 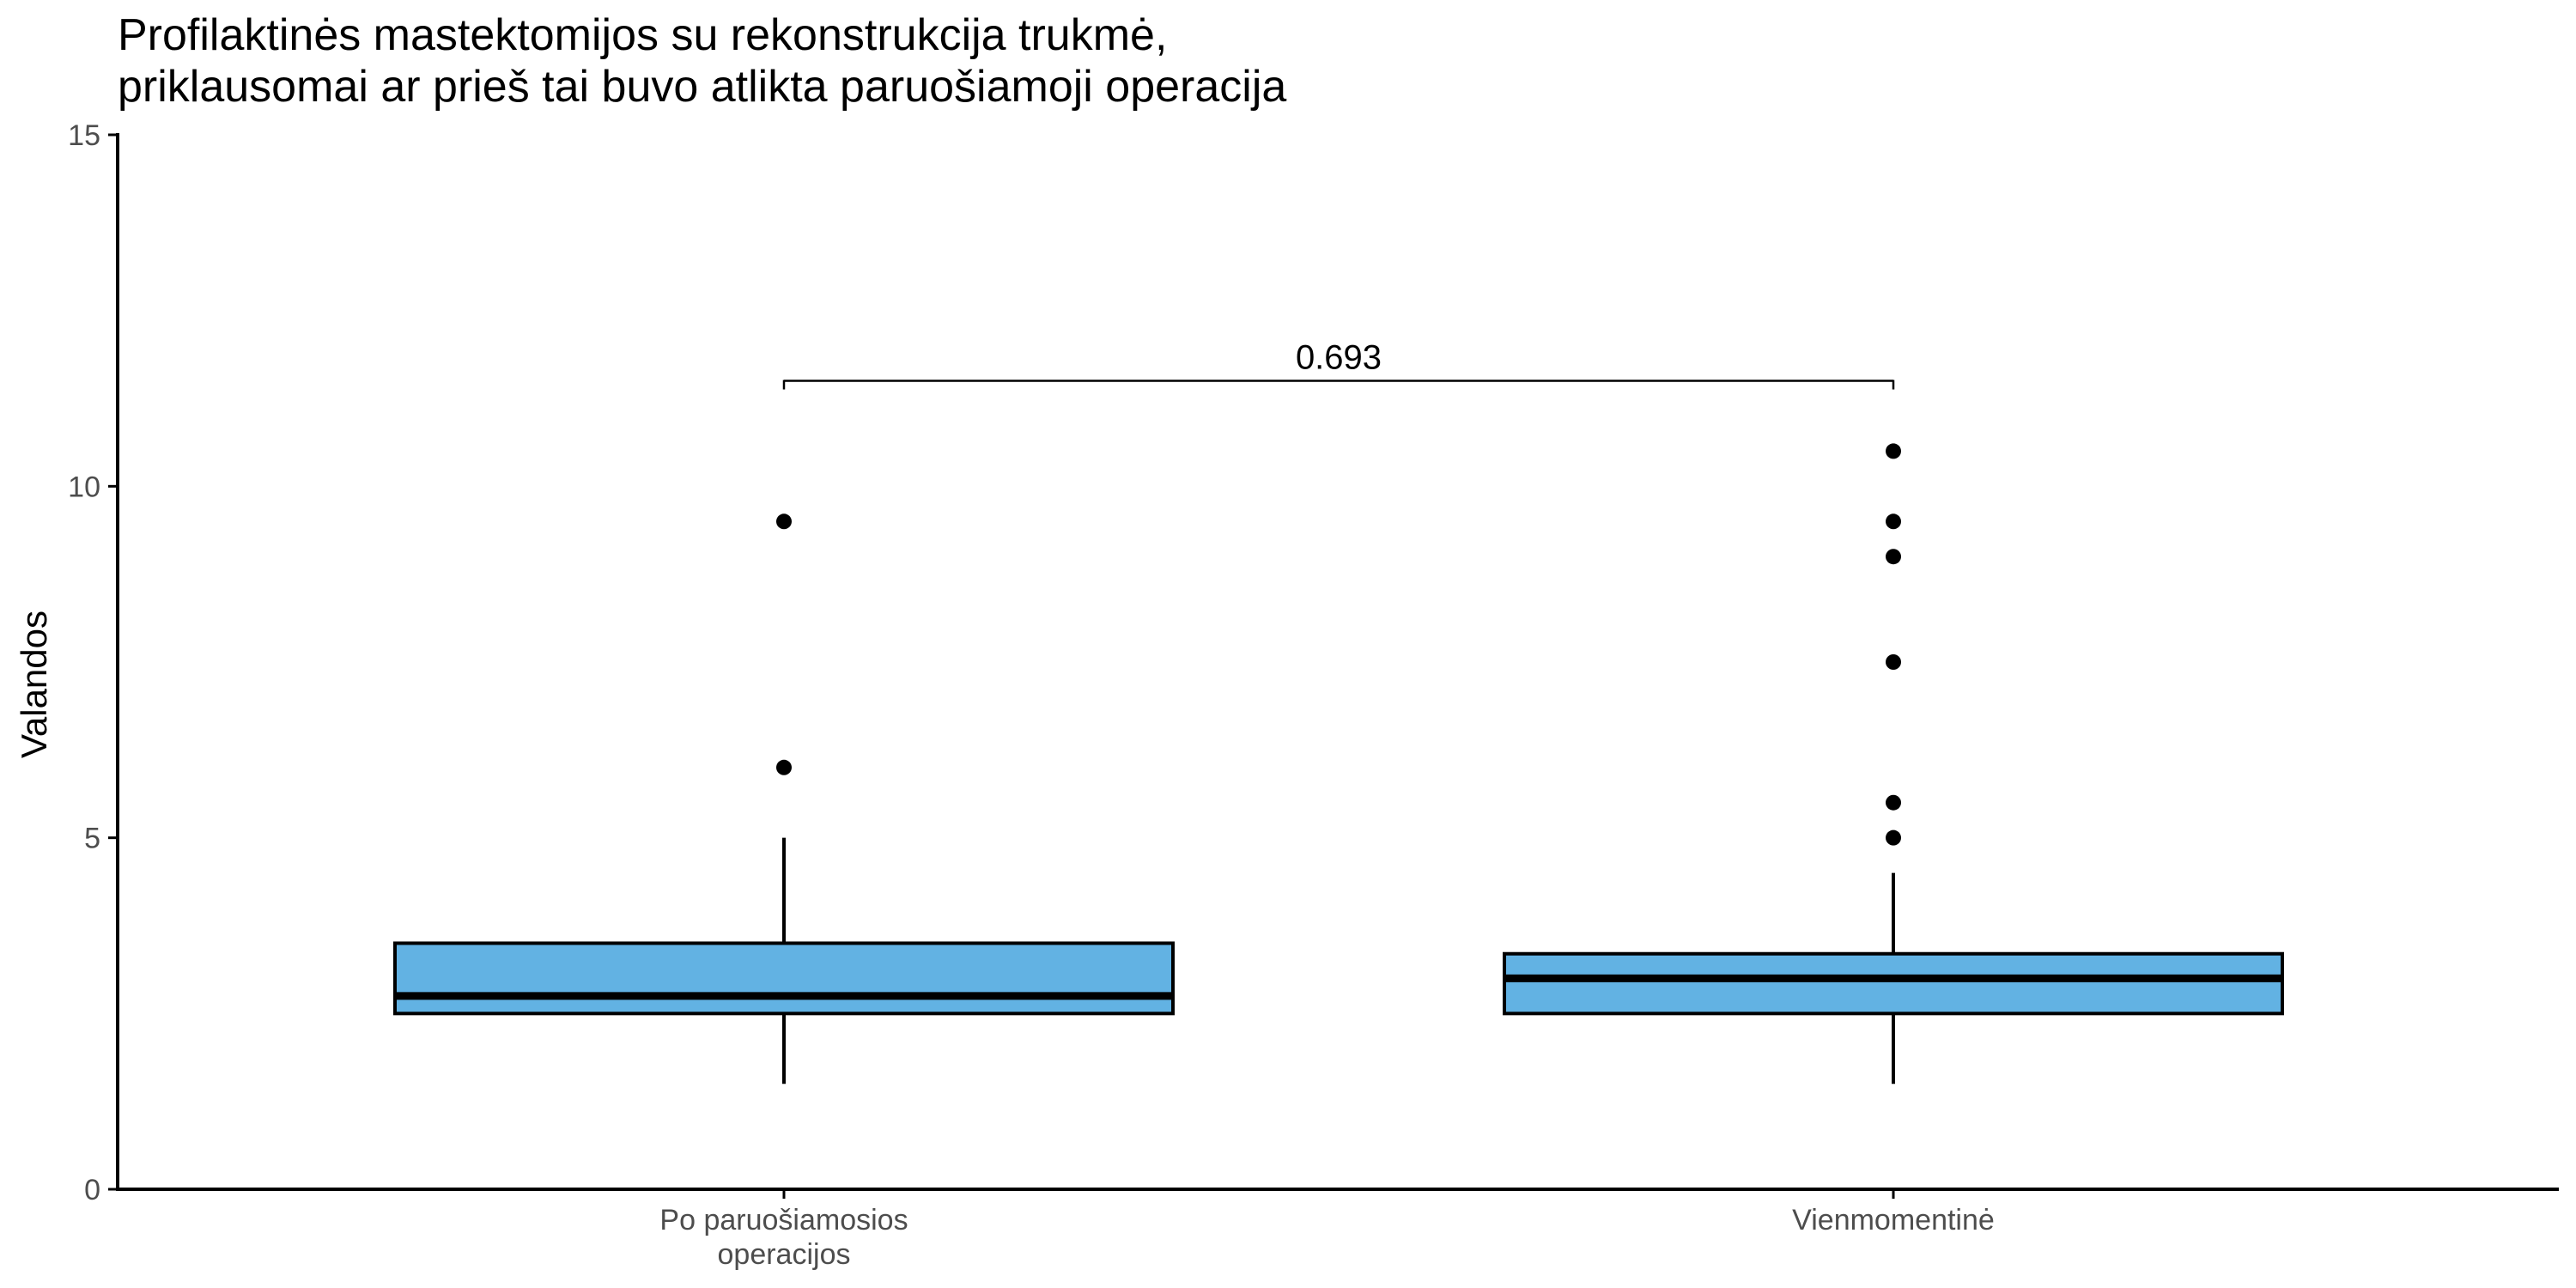 What do you see at coordinates (783, 1220) in the screenshot?
I see `x-tick-label: Po paruošiamosios` at bounding box center [783, 1220].